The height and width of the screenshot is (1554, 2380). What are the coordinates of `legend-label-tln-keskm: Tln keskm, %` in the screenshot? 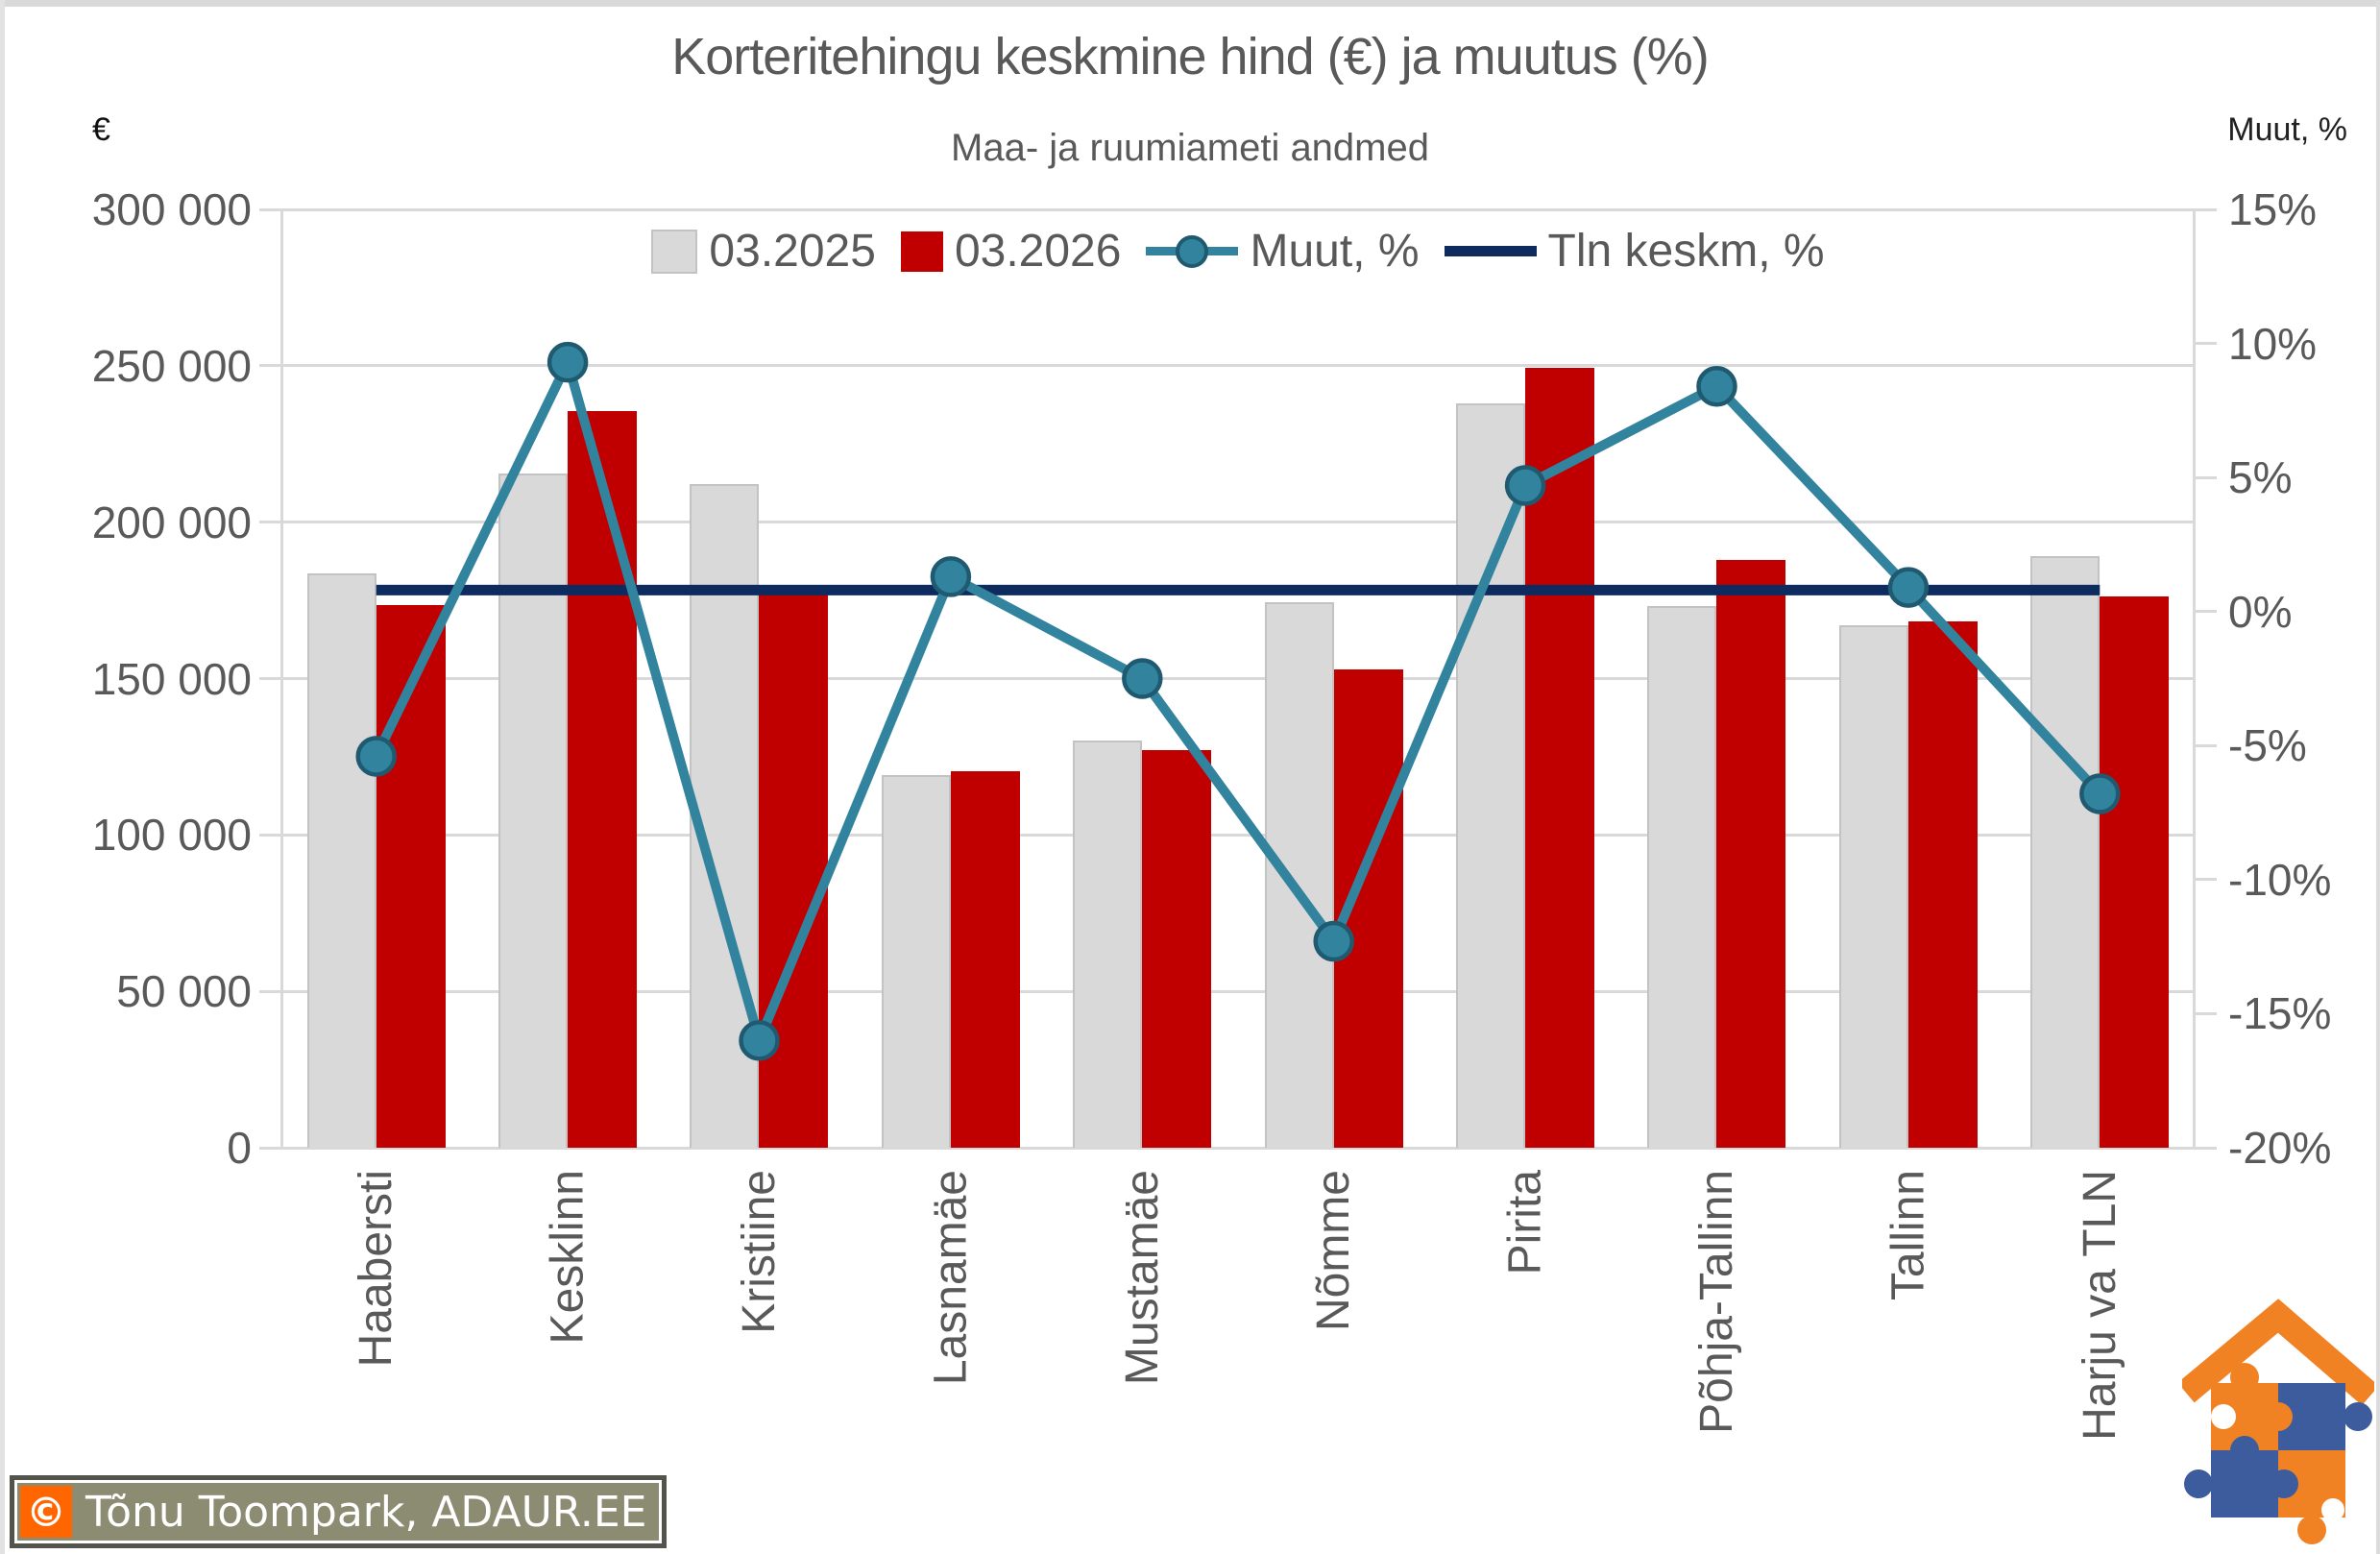 It's located at (1686, 252).